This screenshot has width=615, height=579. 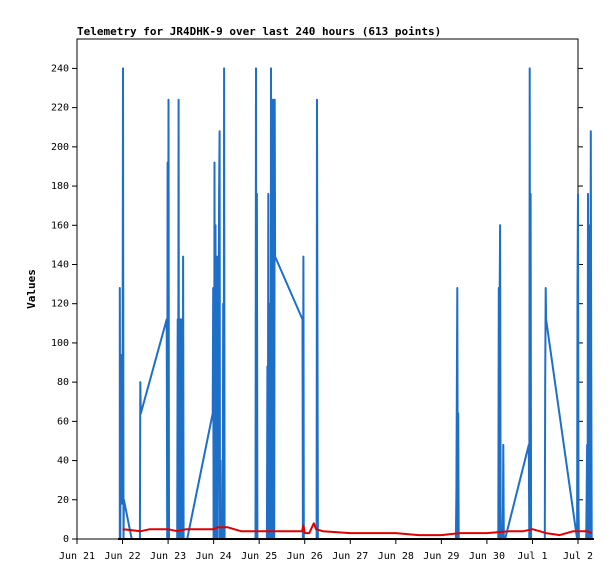 What do you see at coordinates (60, 304) in the screenshot?
I see `y-tick-label: 120` at bounding box center [60, 304].